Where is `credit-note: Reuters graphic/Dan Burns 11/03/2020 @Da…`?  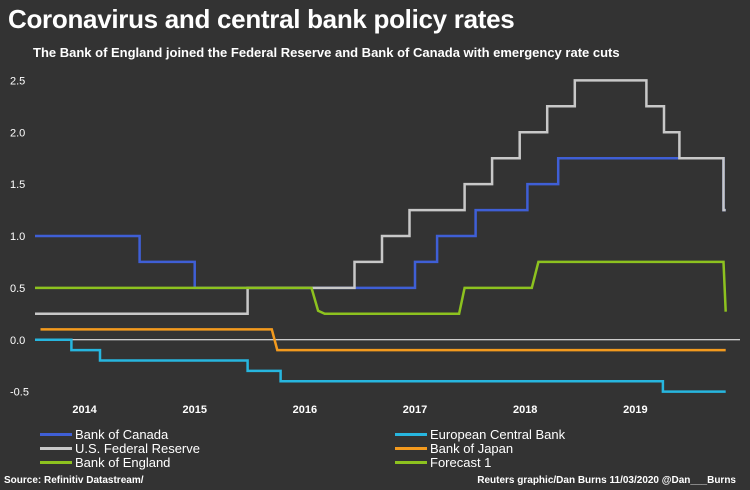
credit-note: Reuters graphic/Dan Burns 11/03/2020 @Da… is located at coordinates (606, 480).